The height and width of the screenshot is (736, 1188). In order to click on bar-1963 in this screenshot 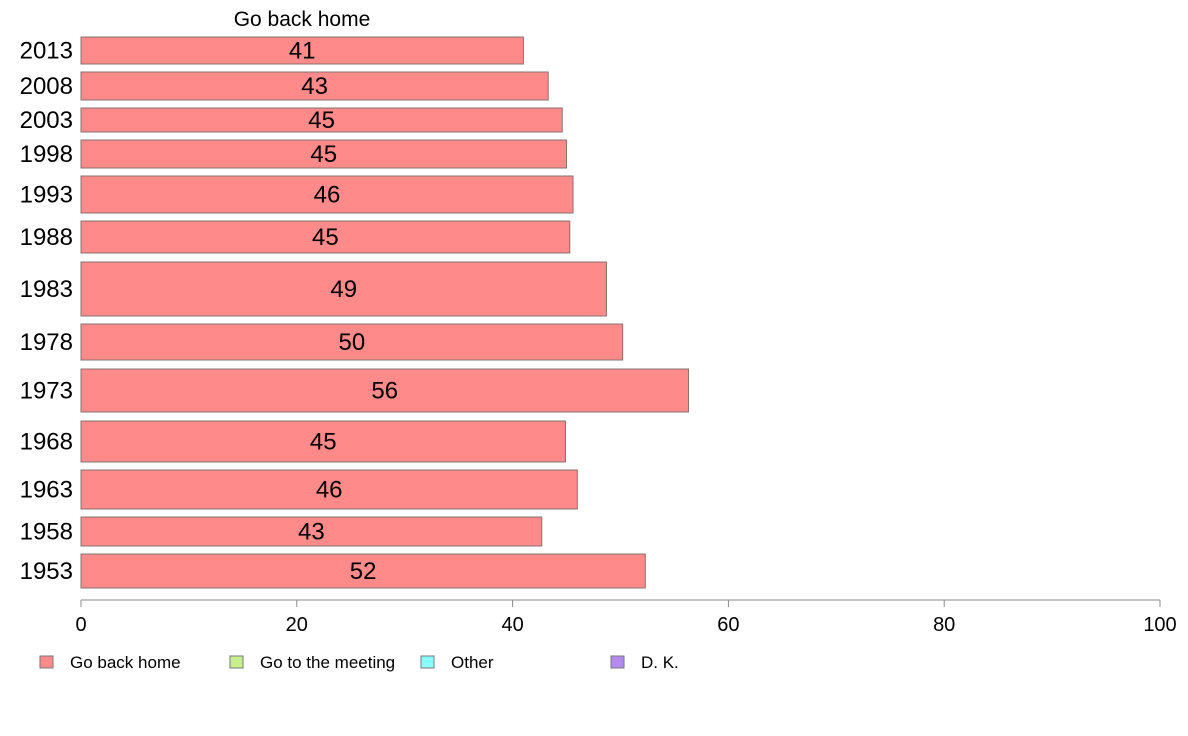, I will do `click(329, 489)`.